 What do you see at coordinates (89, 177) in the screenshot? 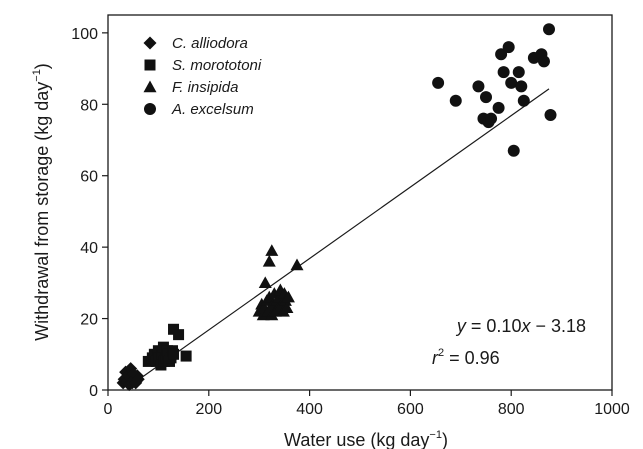
I see `y-tick-label: 60` at bounding box center [89, 177].